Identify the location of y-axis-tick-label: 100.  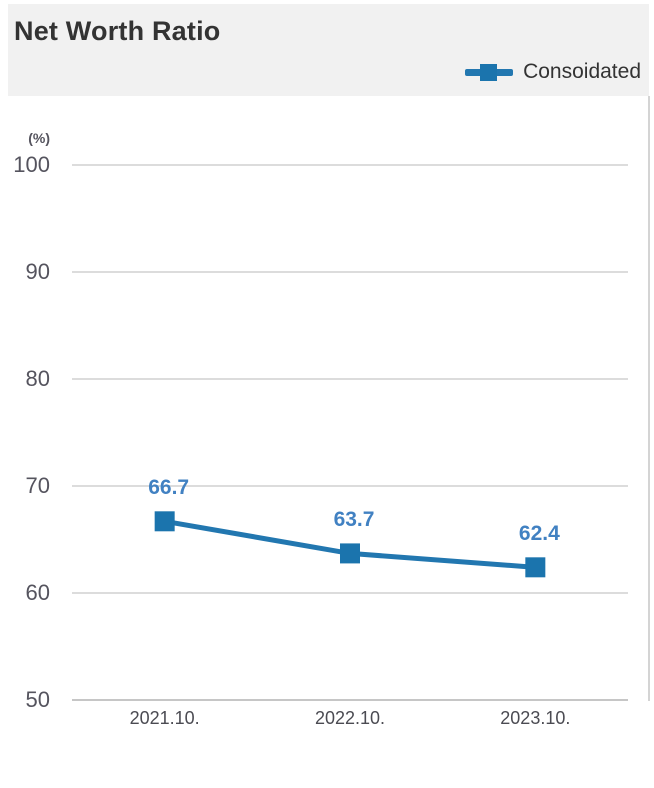
(31, 164).